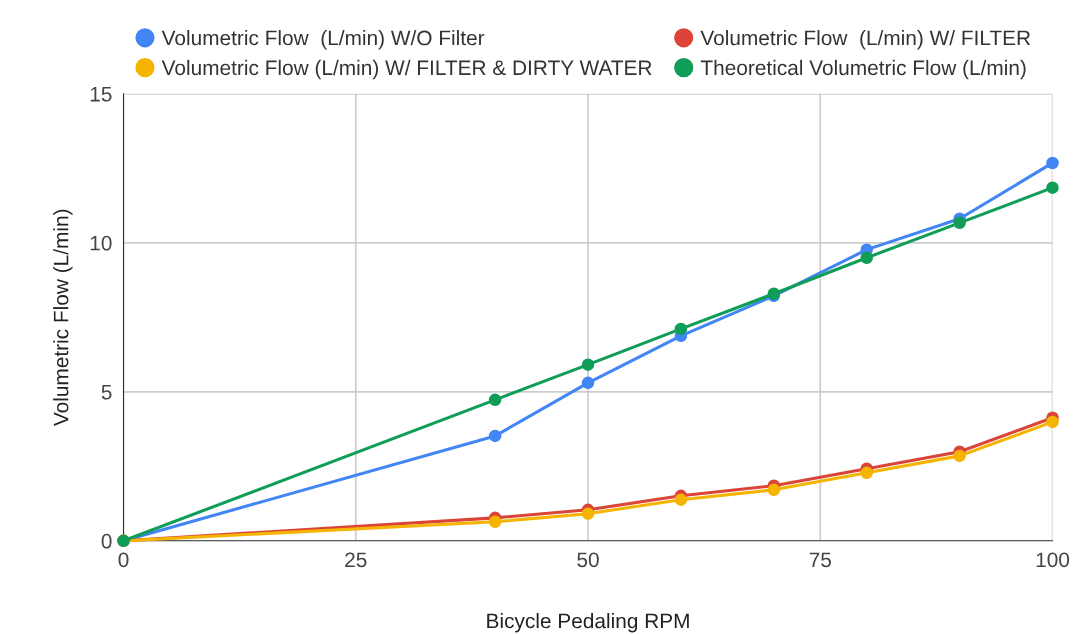 This screenshot has height=634, width=1074. Describe the element at coordinates (1053, 560) in the screenshot. I see `x-tick-label: 100` at that location.